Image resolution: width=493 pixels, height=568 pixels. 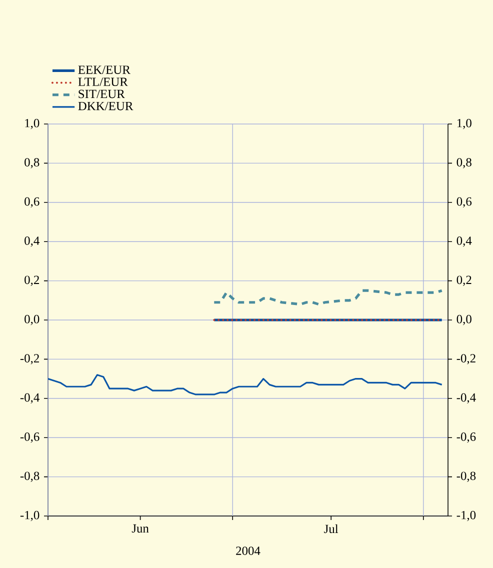 I want to click on y2-tick-label: 1,0, so click(x=464, y=124).